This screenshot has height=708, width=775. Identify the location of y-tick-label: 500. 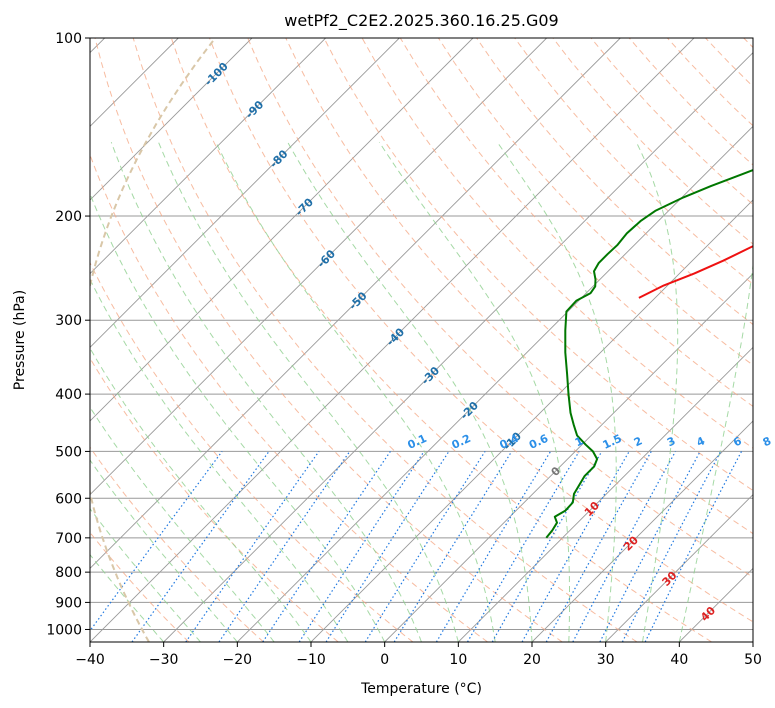
(68, 452).